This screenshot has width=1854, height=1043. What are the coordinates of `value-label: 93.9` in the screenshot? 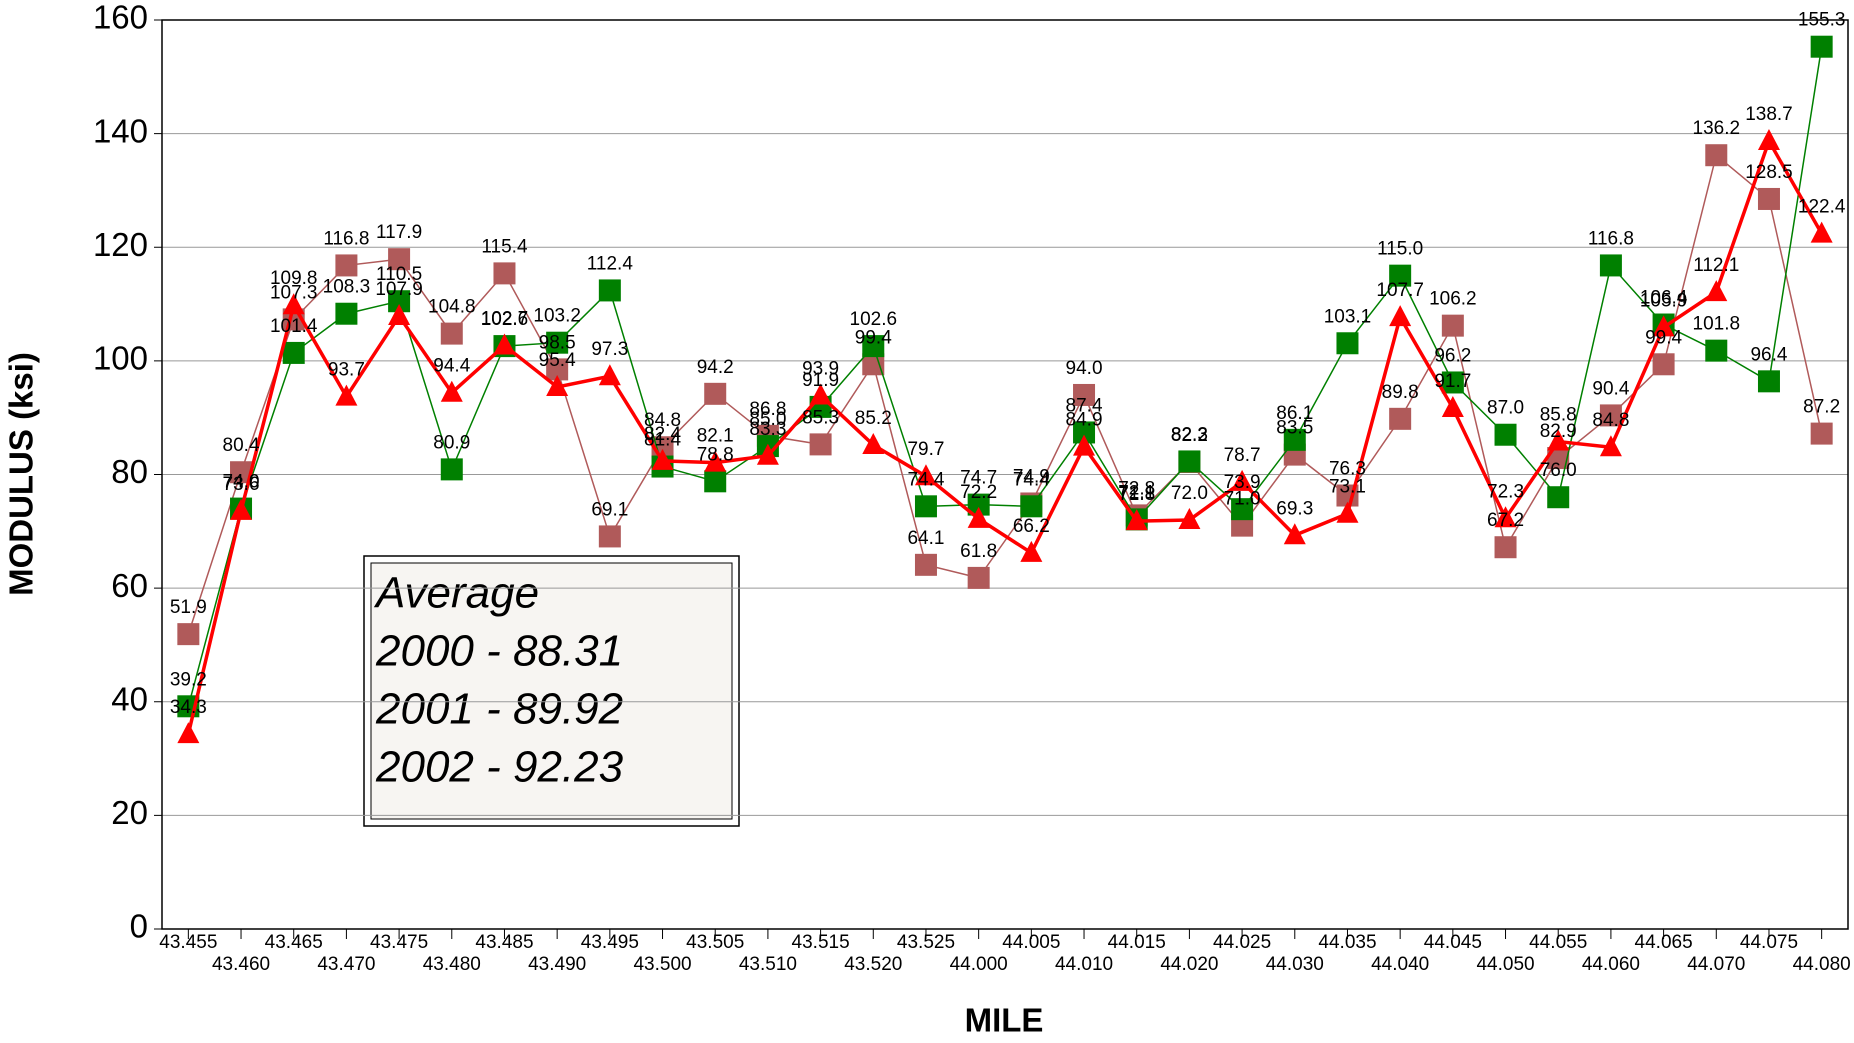 It's located at (820, 369).